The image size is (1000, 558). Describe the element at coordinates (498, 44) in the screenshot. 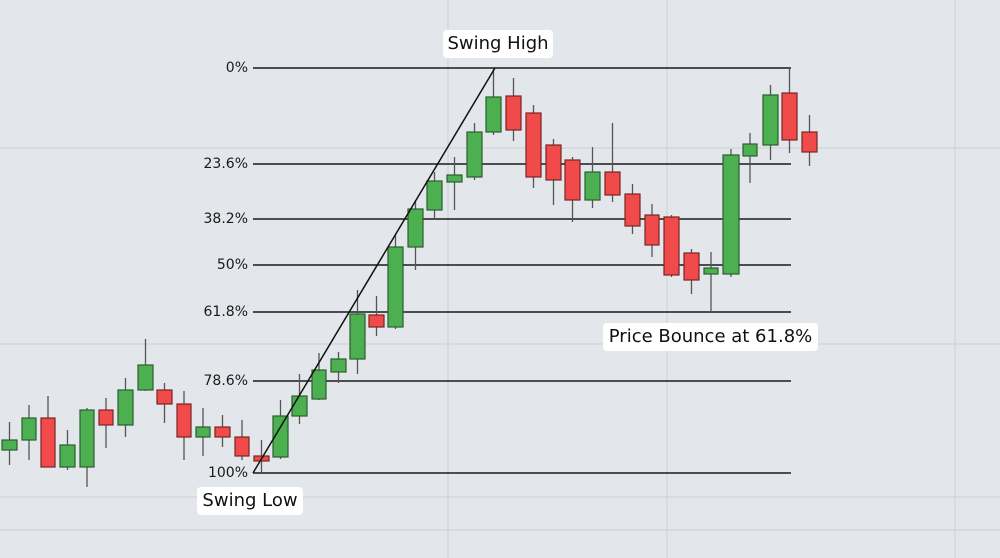

I see `swing-high-callout: Swing High` at that location.